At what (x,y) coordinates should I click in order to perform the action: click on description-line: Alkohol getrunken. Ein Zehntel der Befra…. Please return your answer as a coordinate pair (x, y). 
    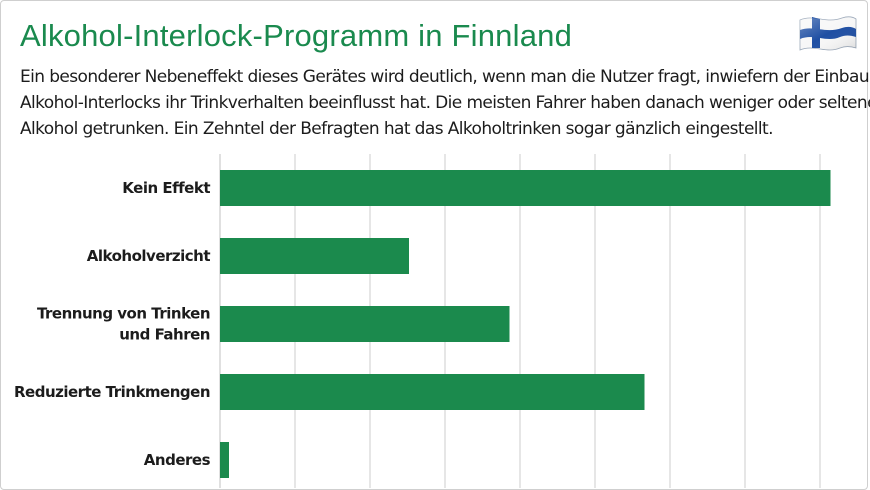
    Looking at the image, I should click on (397, 129).